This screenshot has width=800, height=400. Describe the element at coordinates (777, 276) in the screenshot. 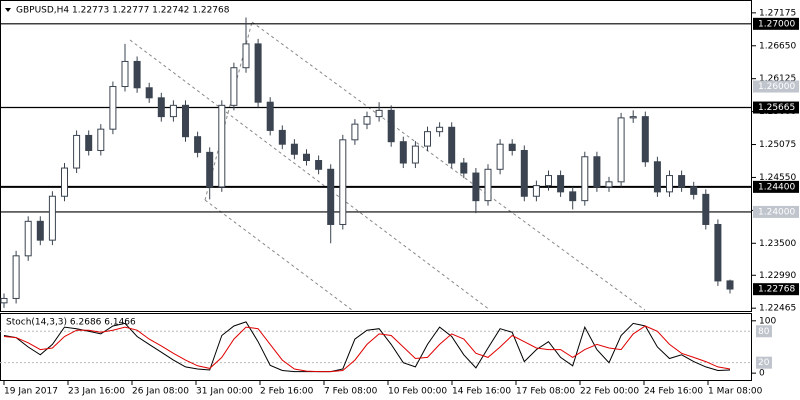

I see `y-tick-label: 1.22990` at that location.